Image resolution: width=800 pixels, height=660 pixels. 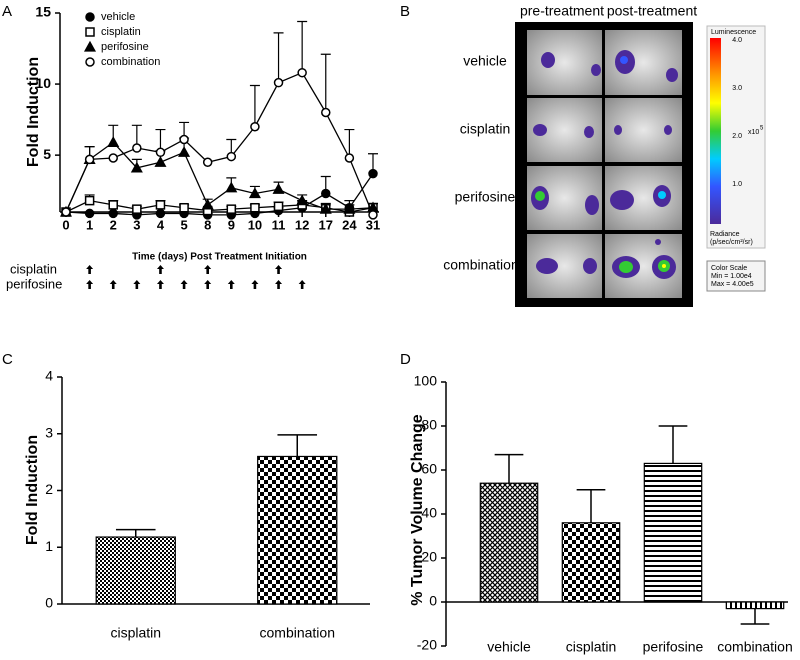 What do you see at coordinates (298, 633) in the screenshot?
I see `x-tick-label: combination` at bounding box center [298, 633].